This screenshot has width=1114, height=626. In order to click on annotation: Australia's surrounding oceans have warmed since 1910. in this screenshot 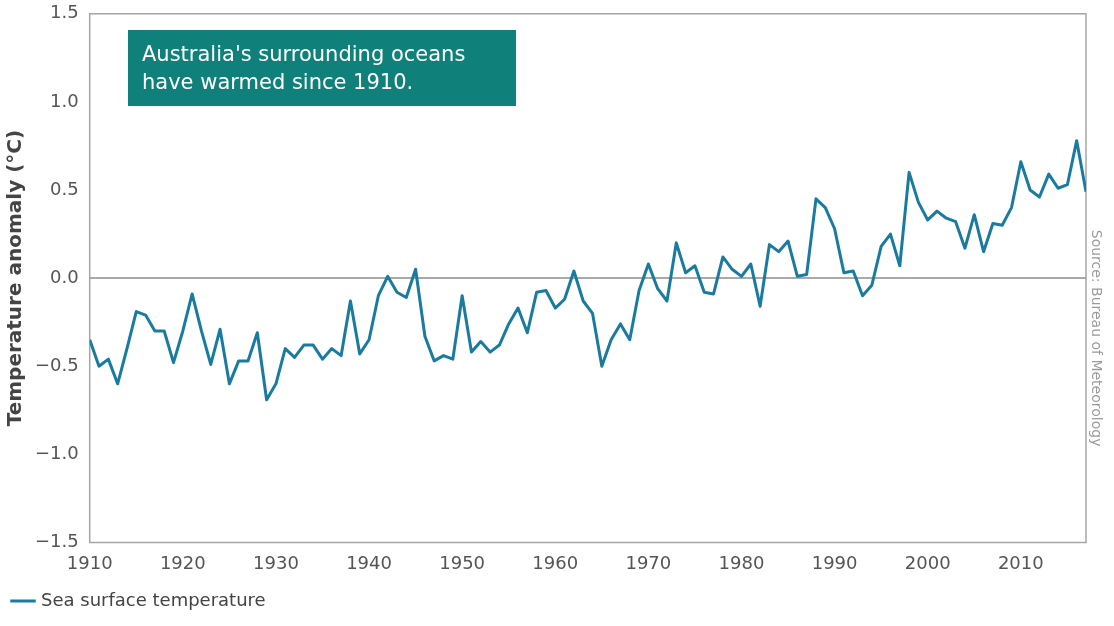, I will do `click(322, 68)`.